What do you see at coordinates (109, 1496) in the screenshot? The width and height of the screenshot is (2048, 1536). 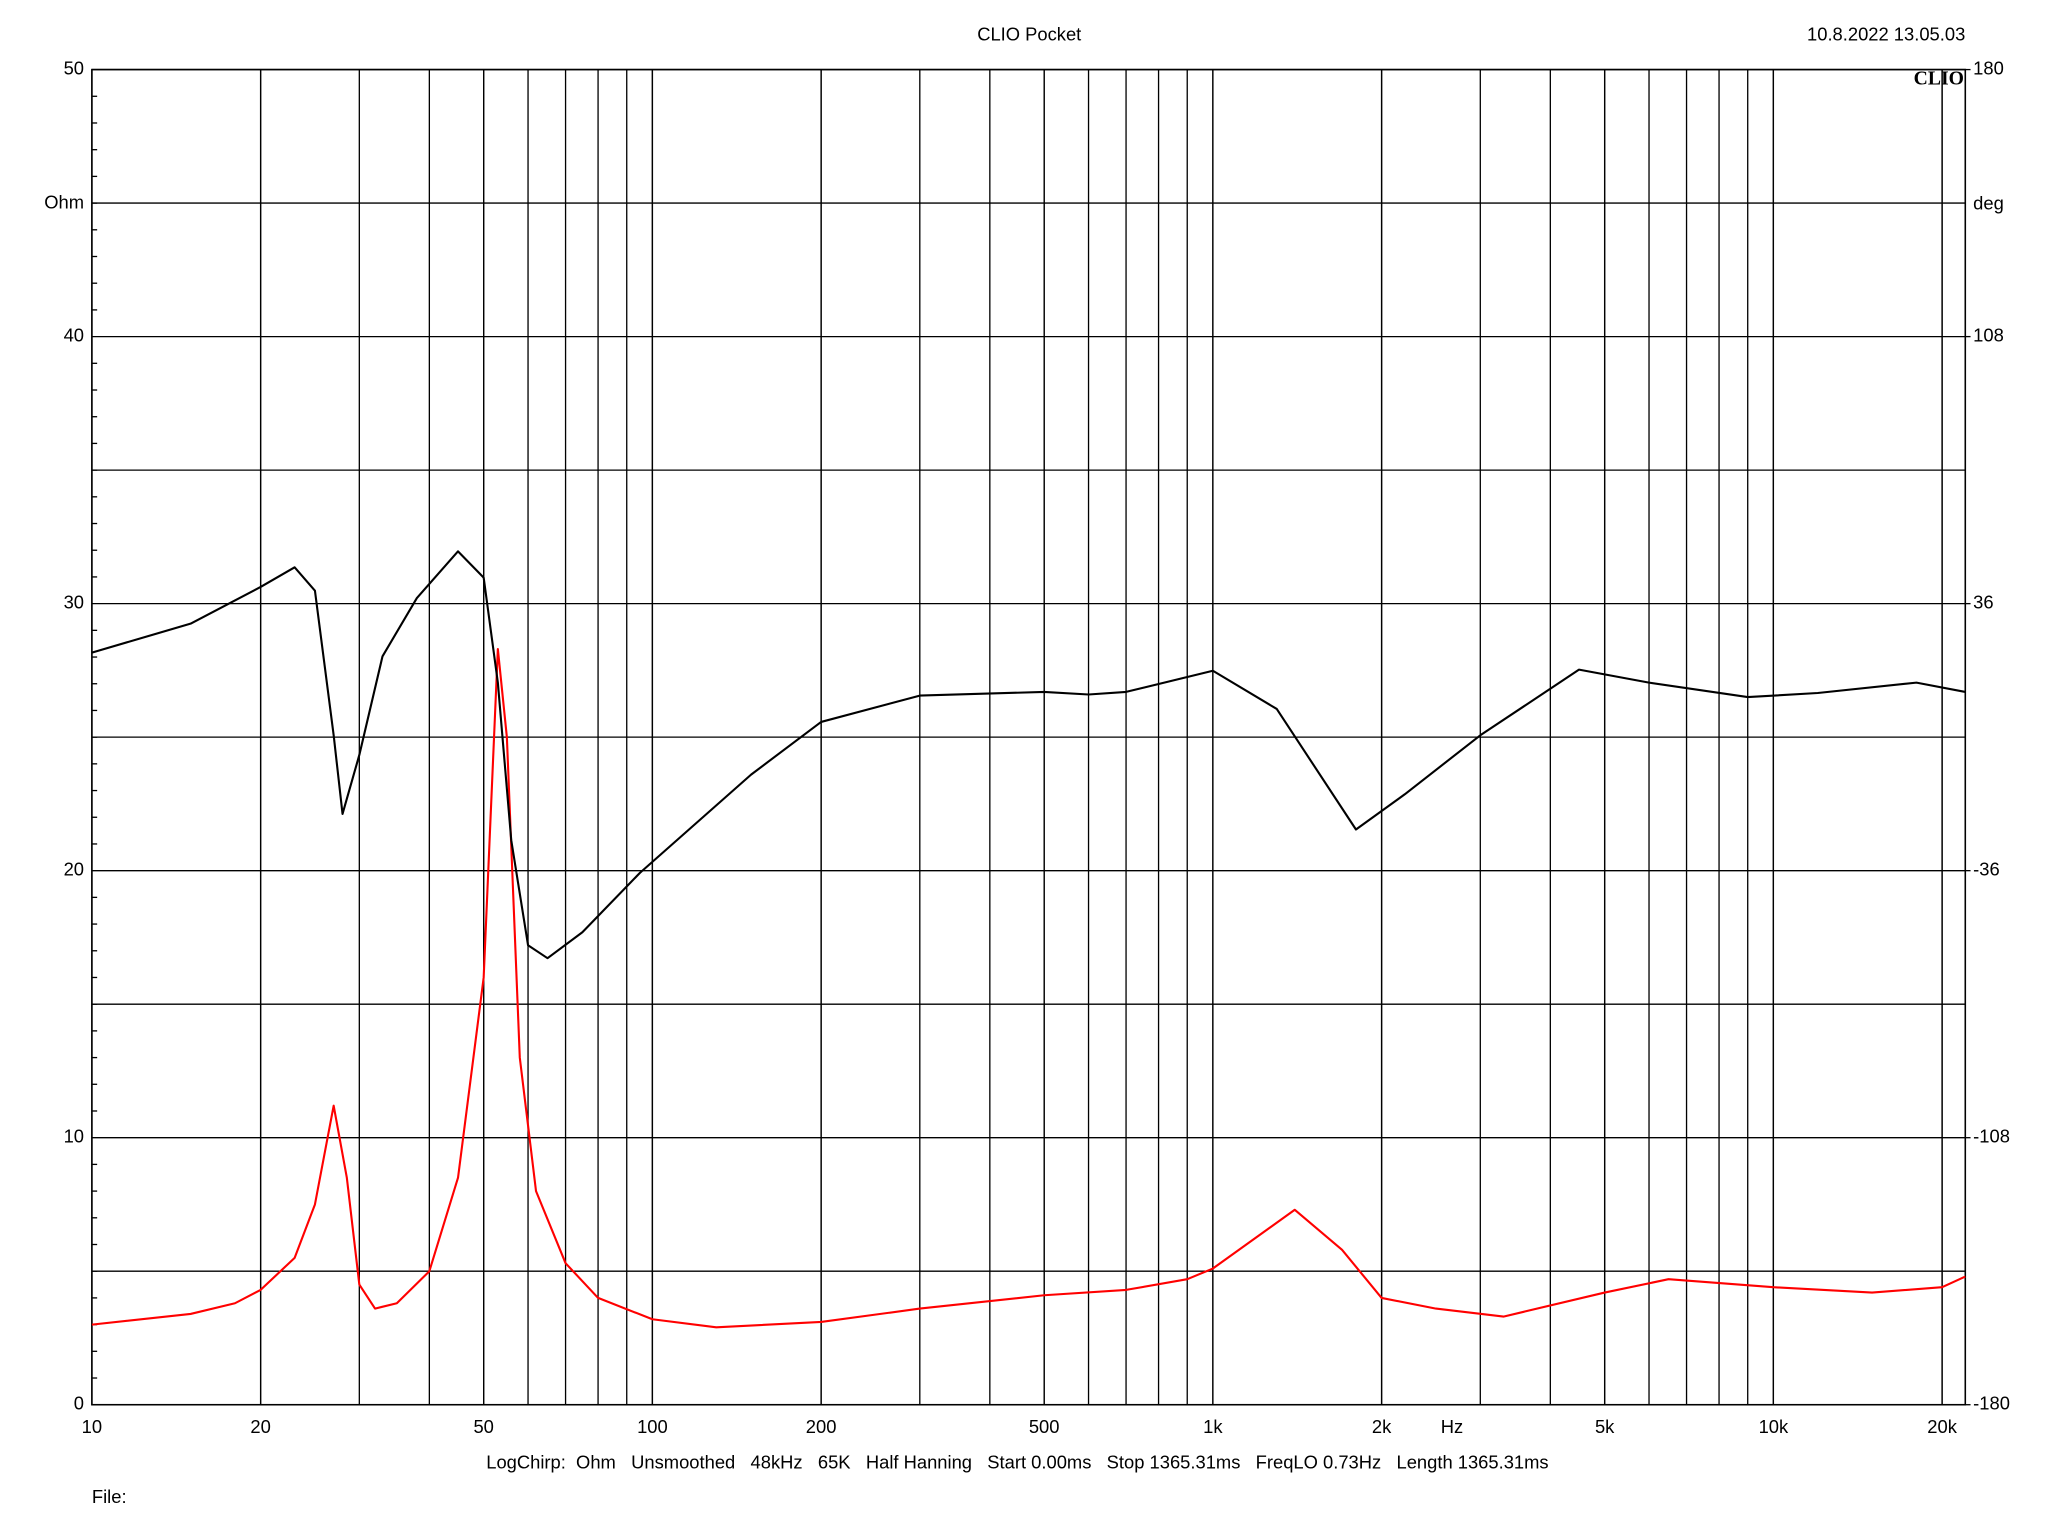 I see `file-label: File:` at bounding box center [109, 1496].